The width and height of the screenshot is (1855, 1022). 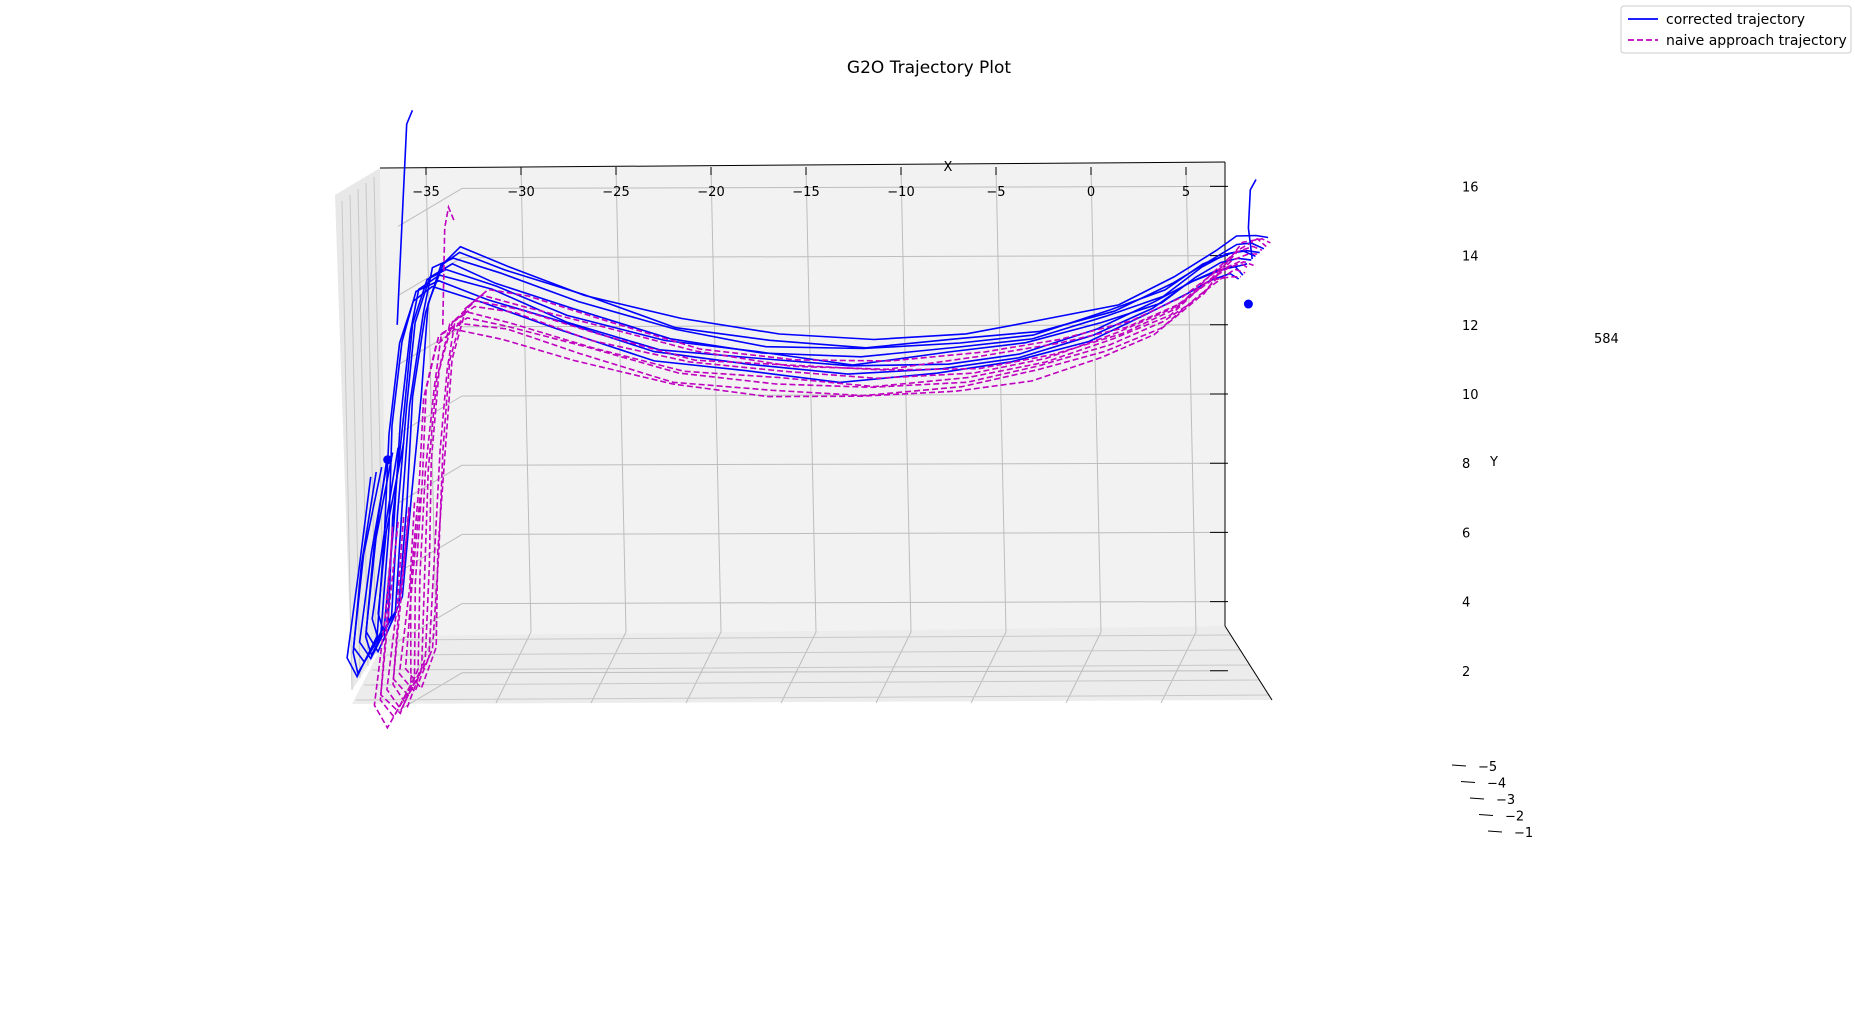 I want to click on x-tick-label-2: −25, so click(x=615, y=192).